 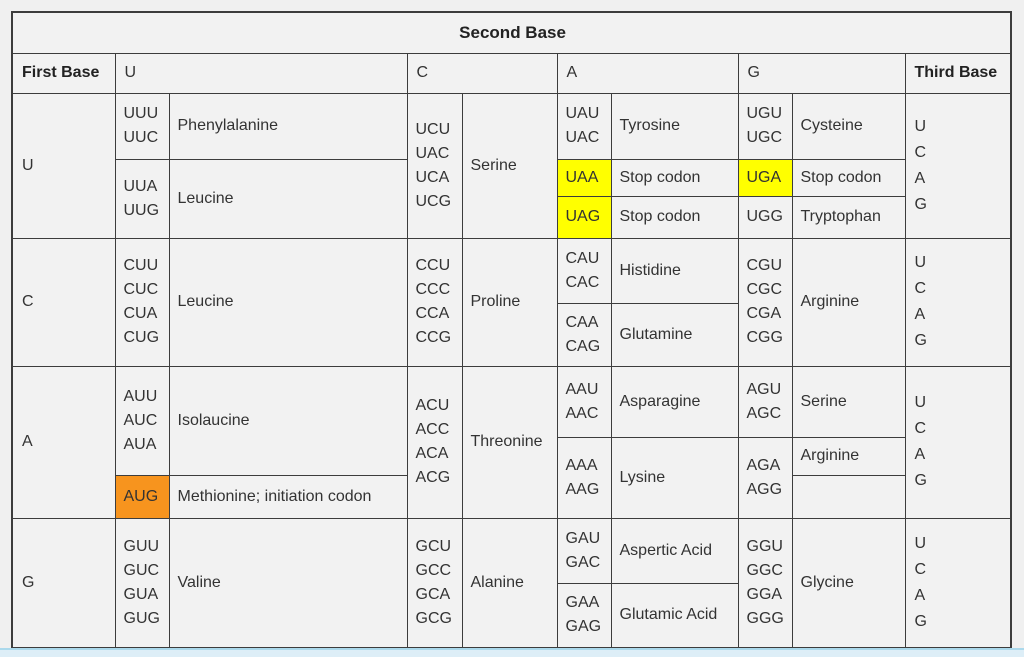 I want to click on codons-cau-cac: CAU CAC, so click(x=584, y=270).